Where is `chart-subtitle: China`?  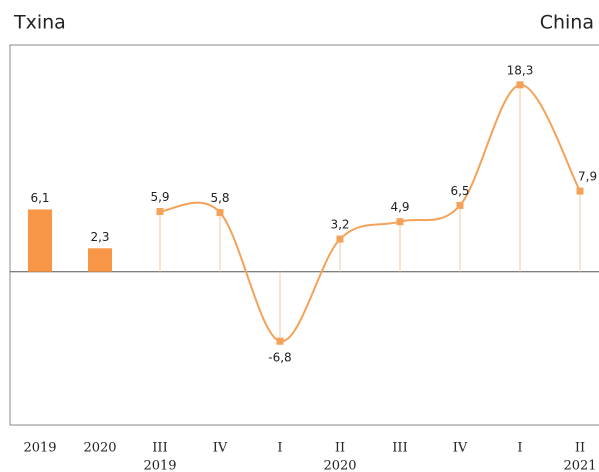 chart-subtitle: China is located at coordinates (567, 23).